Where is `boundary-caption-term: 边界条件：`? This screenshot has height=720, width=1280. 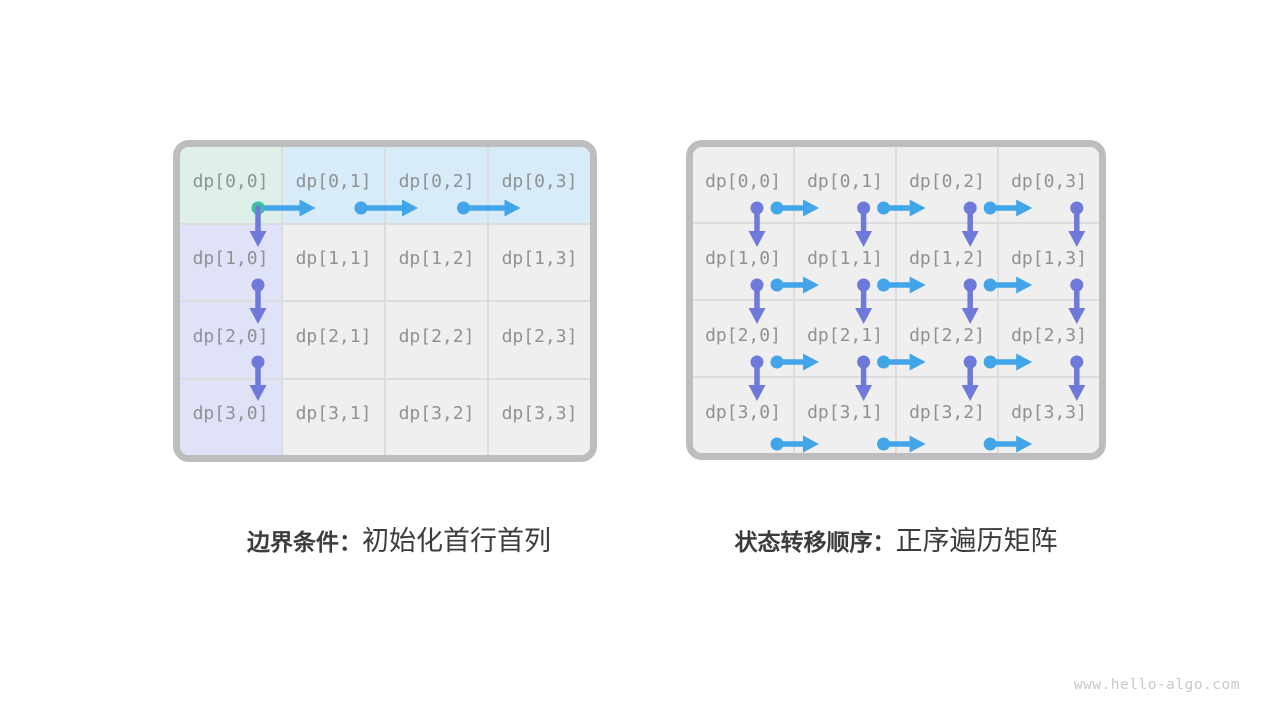 boundary-caption-term: 边界条件： is located at coordinates (304, 542).